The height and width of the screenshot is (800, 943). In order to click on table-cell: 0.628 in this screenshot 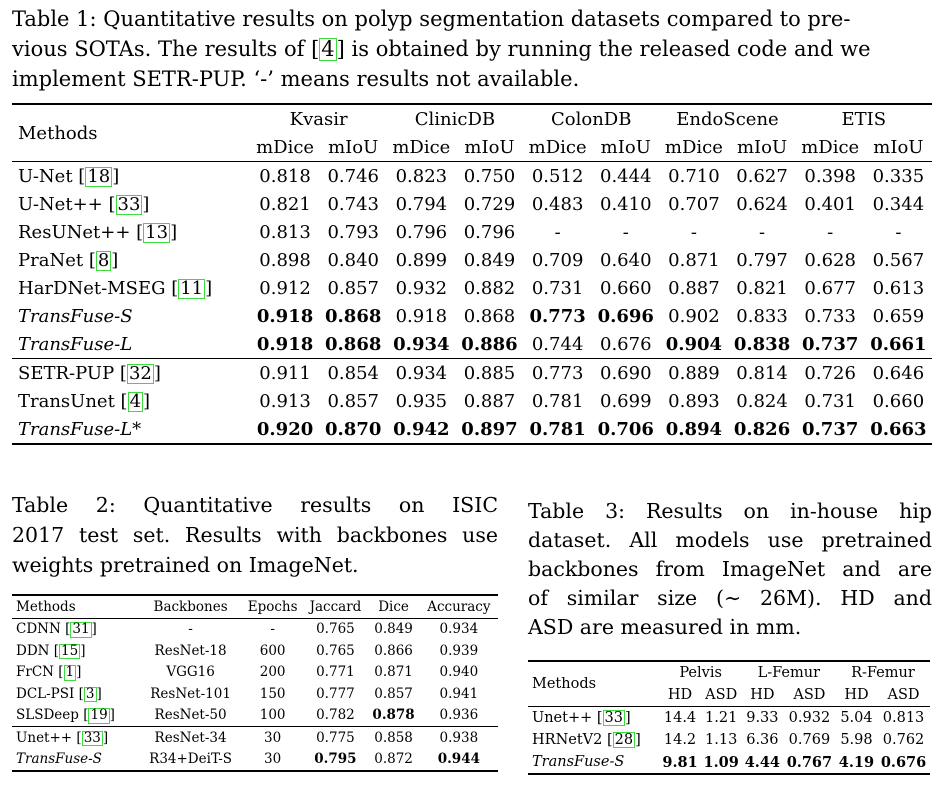, I will do `click(830, 260)`.